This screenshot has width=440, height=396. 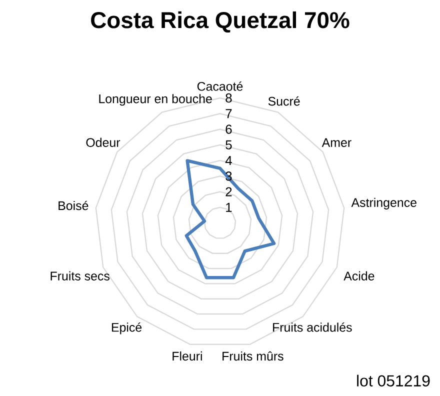 What do you see at coordinates (220, 22) in the screenshot?
I see `chart-title: Costa Rica Quetzal 70%` at bounding box center [220, 22].